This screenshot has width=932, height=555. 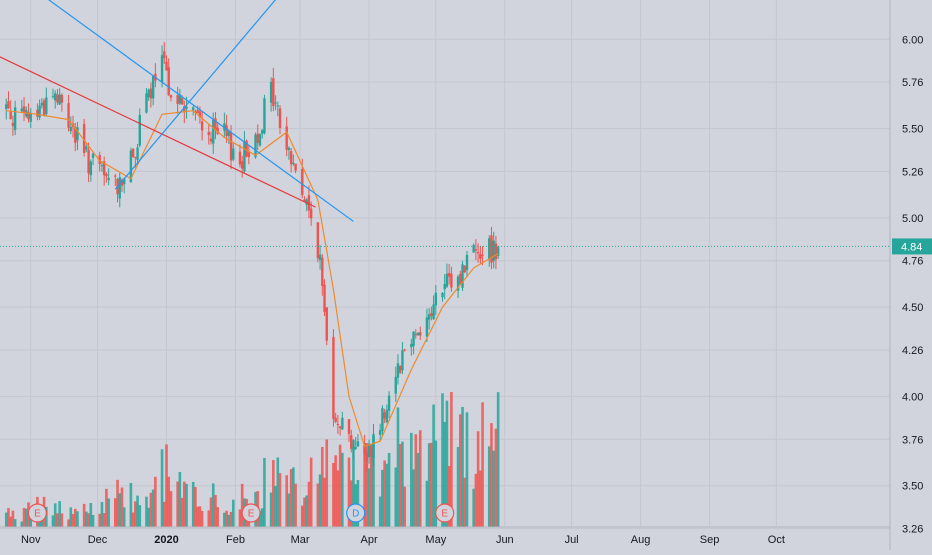 What do you see at coordinates (235, 540) in the screenshot?
I see `time-tick-label: Feb` at bounding box center [235, 540].